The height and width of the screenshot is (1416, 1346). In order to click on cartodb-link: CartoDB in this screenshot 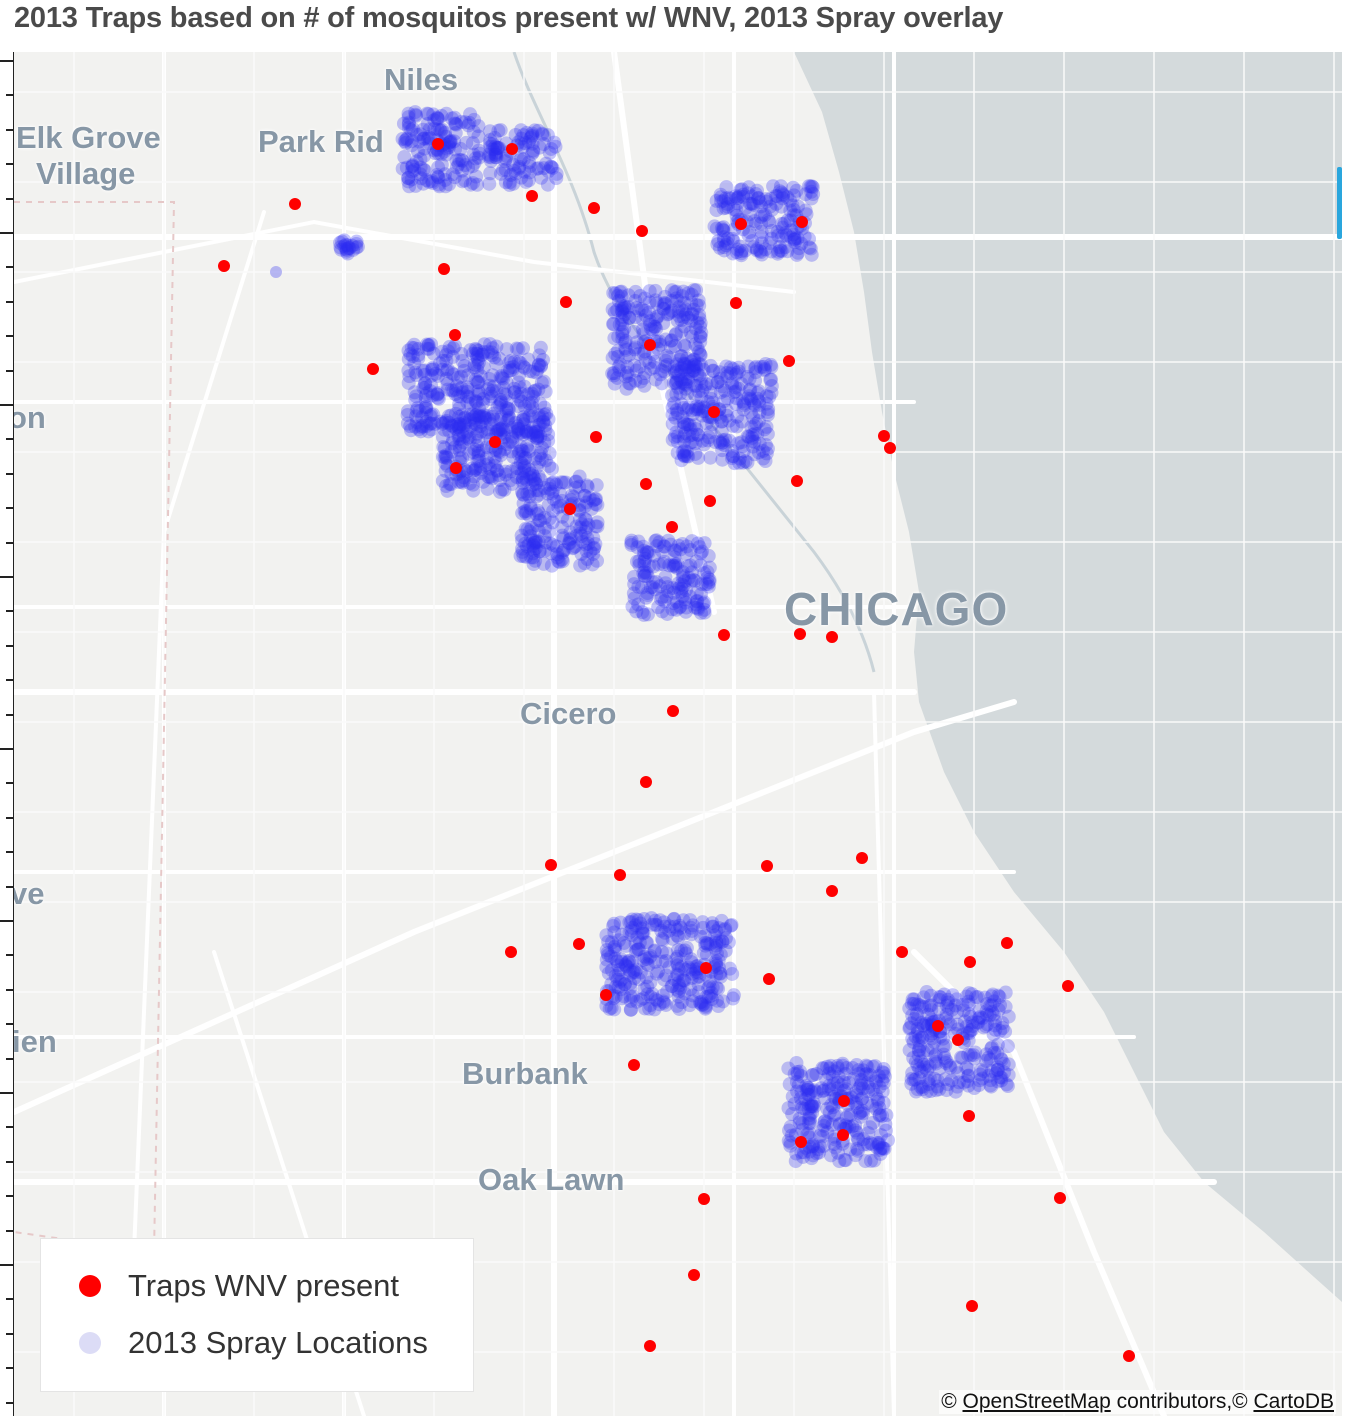, I will do `click(1293, 1401)`.